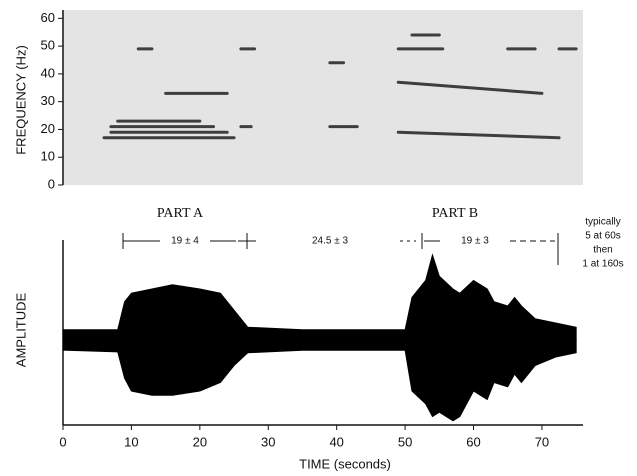 The width and height of the screenshot is (637, 476). What do you see at coordinates (473, 441) in the screenshot?
I see `x-tick-label: 60` at bounding box center [473, 441].